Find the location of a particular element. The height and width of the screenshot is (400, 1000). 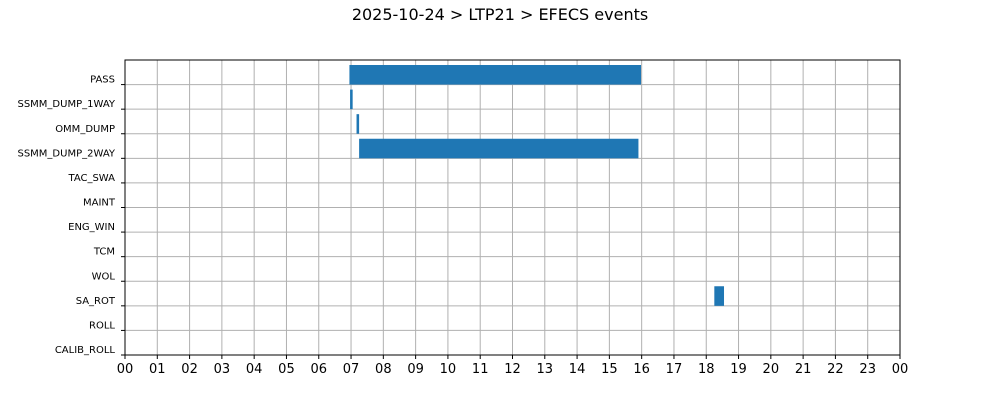

x-tick-label: 04 is located at coordinates (254, 369).